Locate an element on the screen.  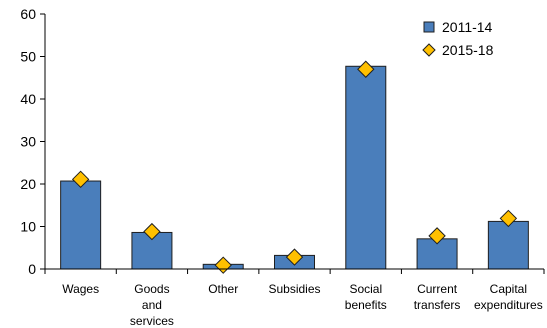
x-tick-label-line: Other is located at coordinates (223, 289).